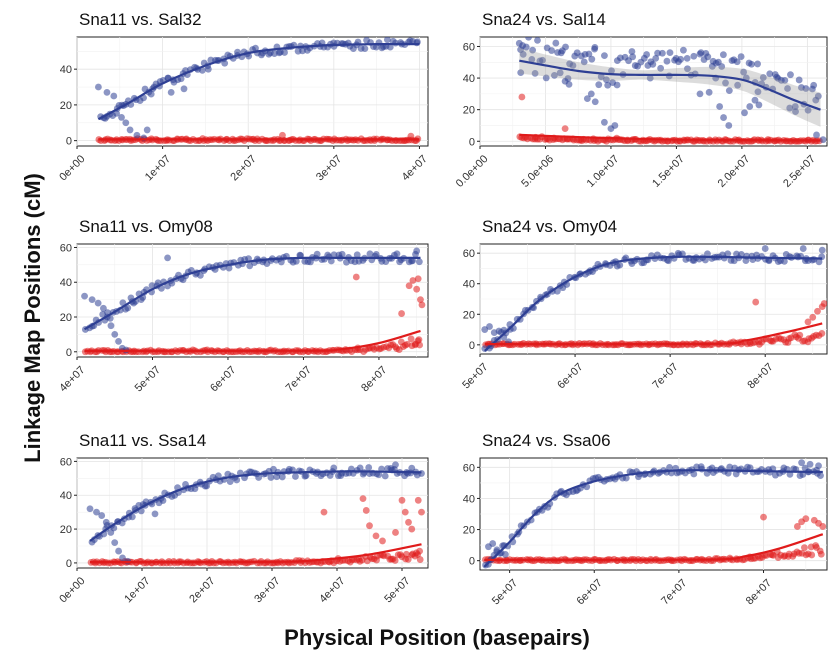  Describe the element at coordinates (32, 318) in the screenshot. I see `y-axis-title: Linkage Map Positions (cM)` at that location.